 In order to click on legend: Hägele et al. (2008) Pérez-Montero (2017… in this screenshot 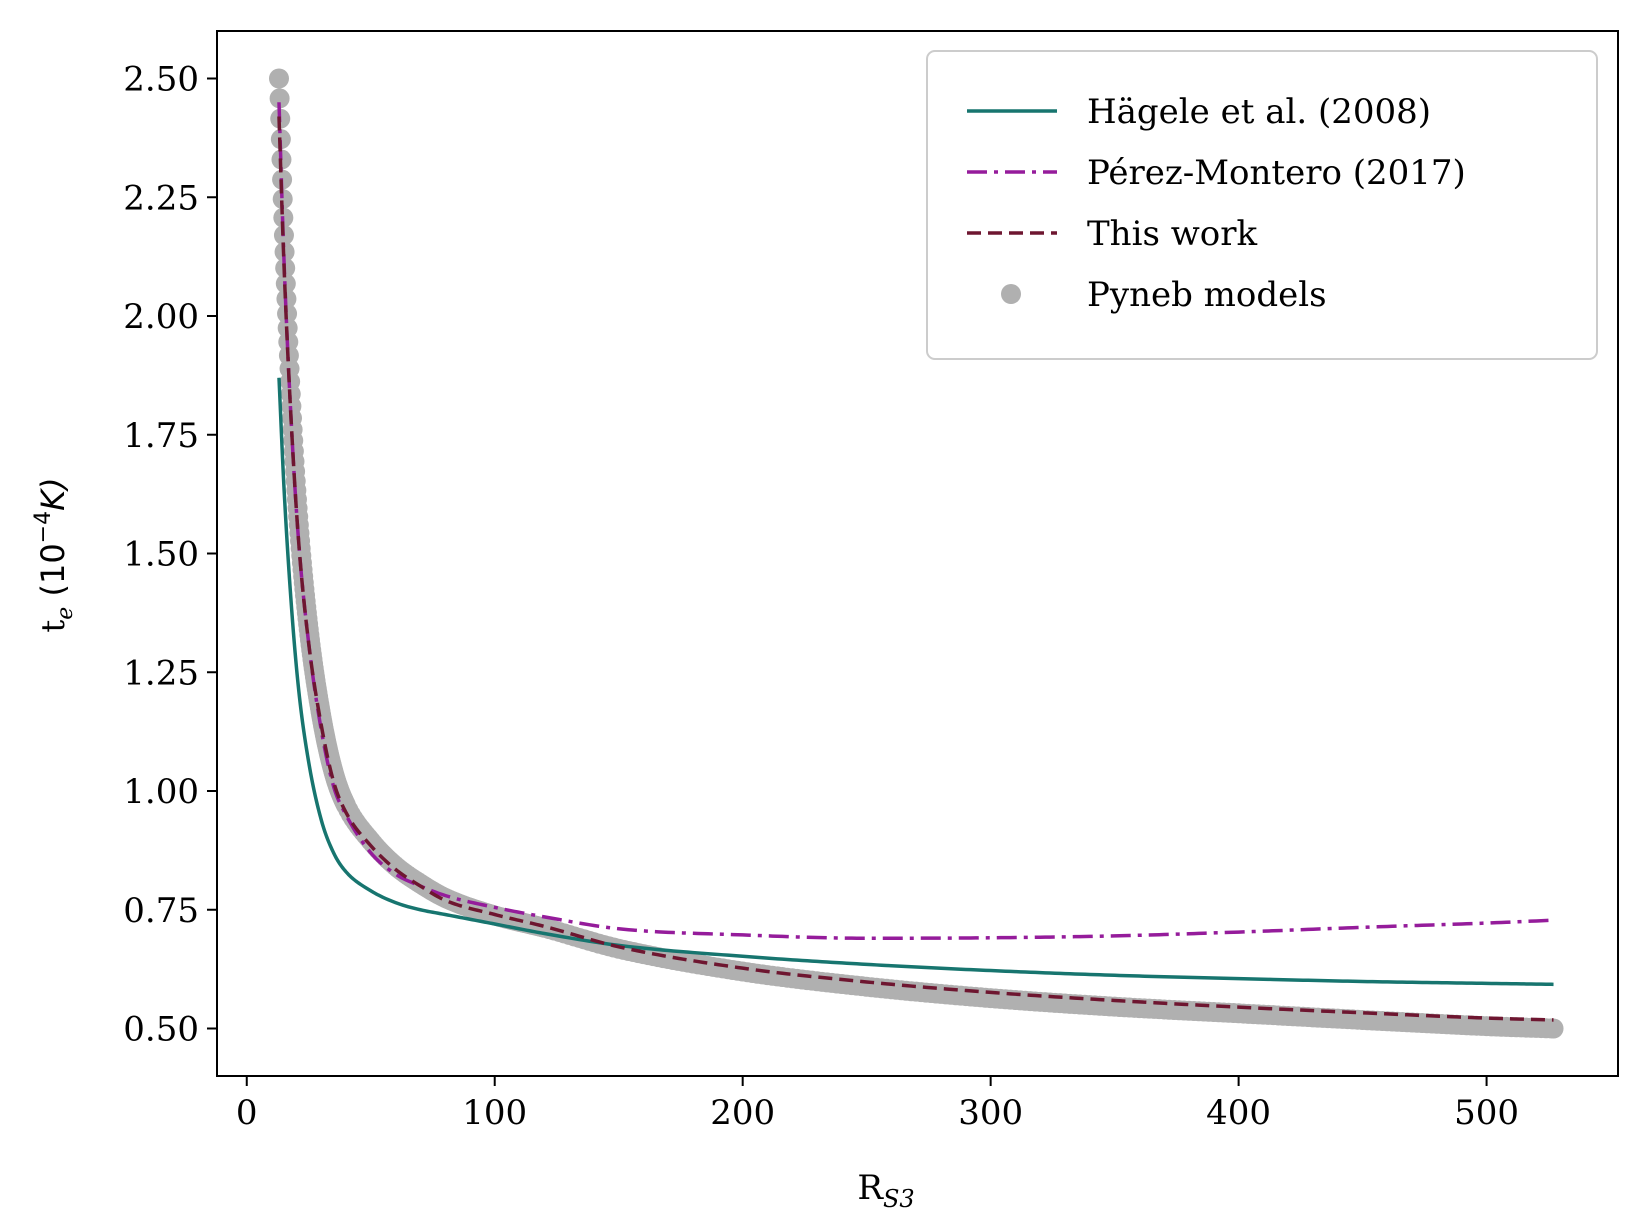, I will do `click(1262, 205)`.